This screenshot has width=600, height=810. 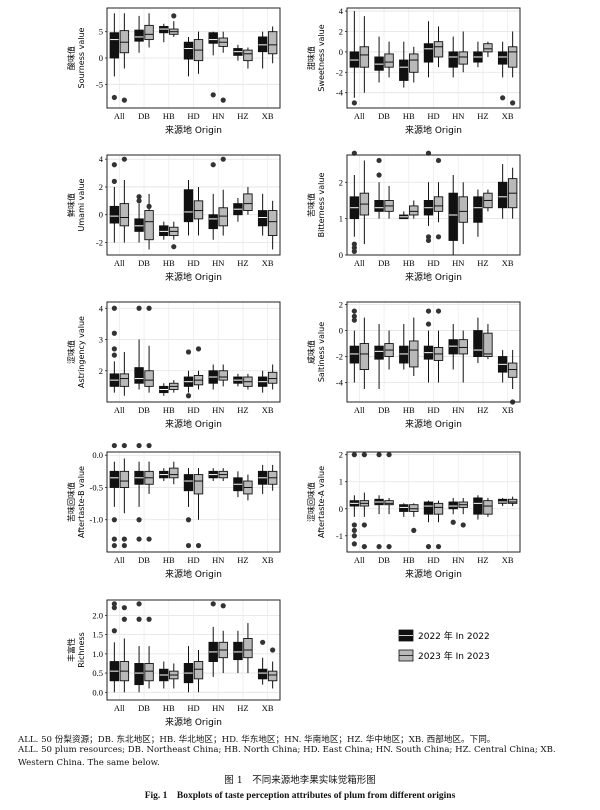 I want to click on x-tick-label: XB, so click(x=268, y=560).